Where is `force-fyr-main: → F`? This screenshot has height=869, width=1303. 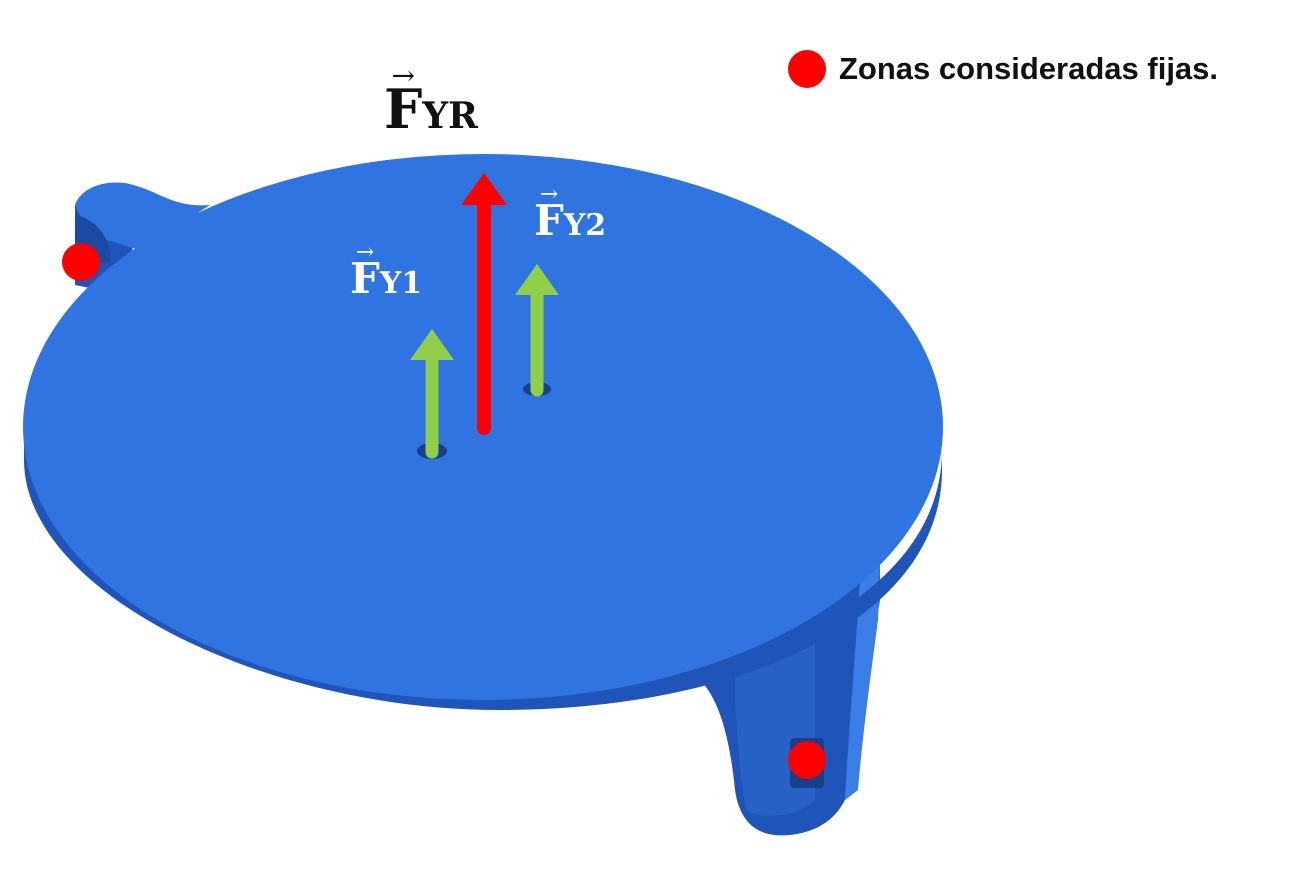
force-fyr-main: → F is located at coordinates (403, 100).